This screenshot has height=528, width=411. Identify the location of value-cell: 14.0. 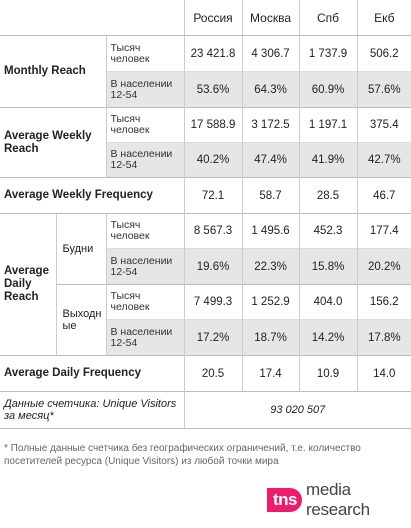
(383, 373).